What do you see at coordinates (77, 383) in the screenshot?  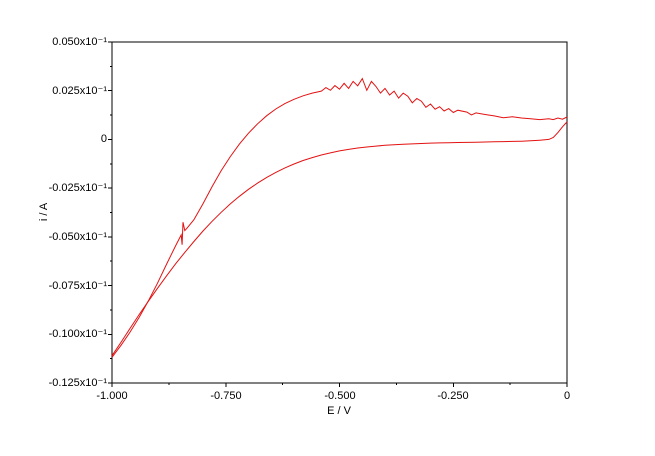 I see `y-tick-label: -0.125x10⁻¹` at bounding box center [77, 383].